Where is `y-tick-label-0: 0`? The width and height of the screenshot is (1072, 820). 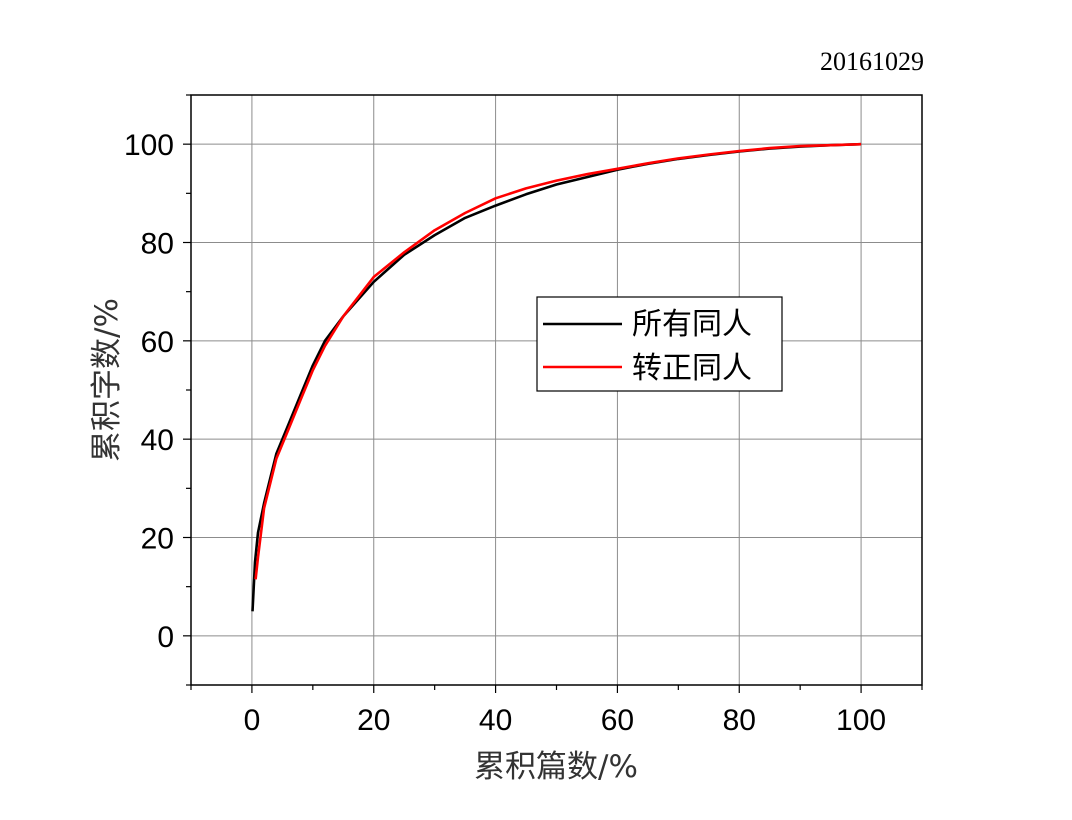 y-tick-label-0: 0 is located at coordinates (165, 637).